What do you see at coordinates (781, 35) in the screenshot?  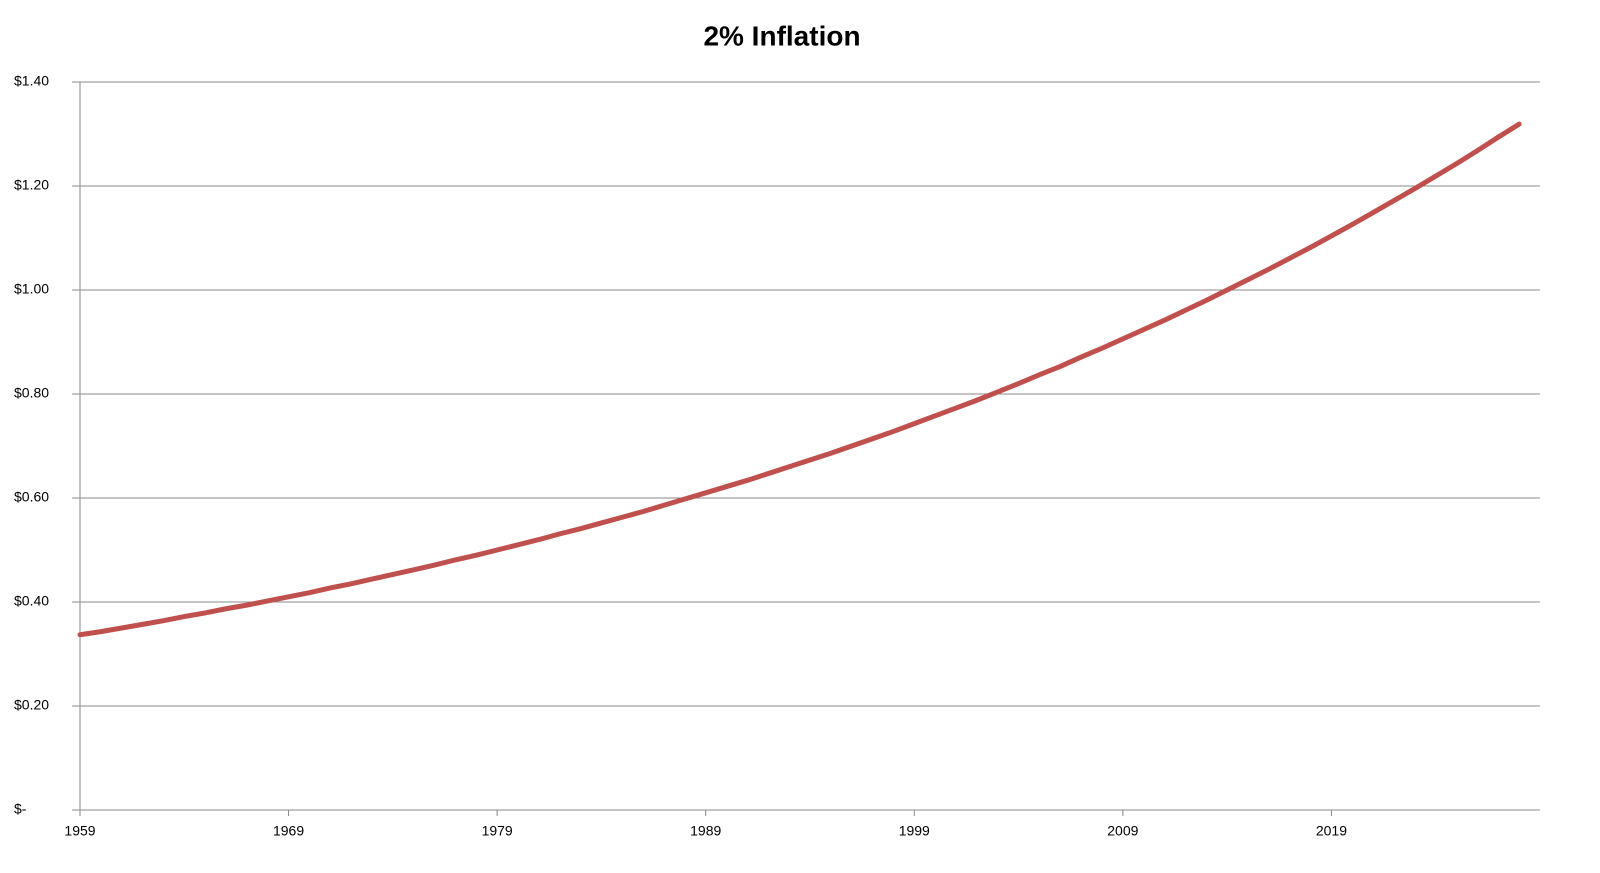 I see `chart-title: 2% Inflation` at bounding box center [781, 35].